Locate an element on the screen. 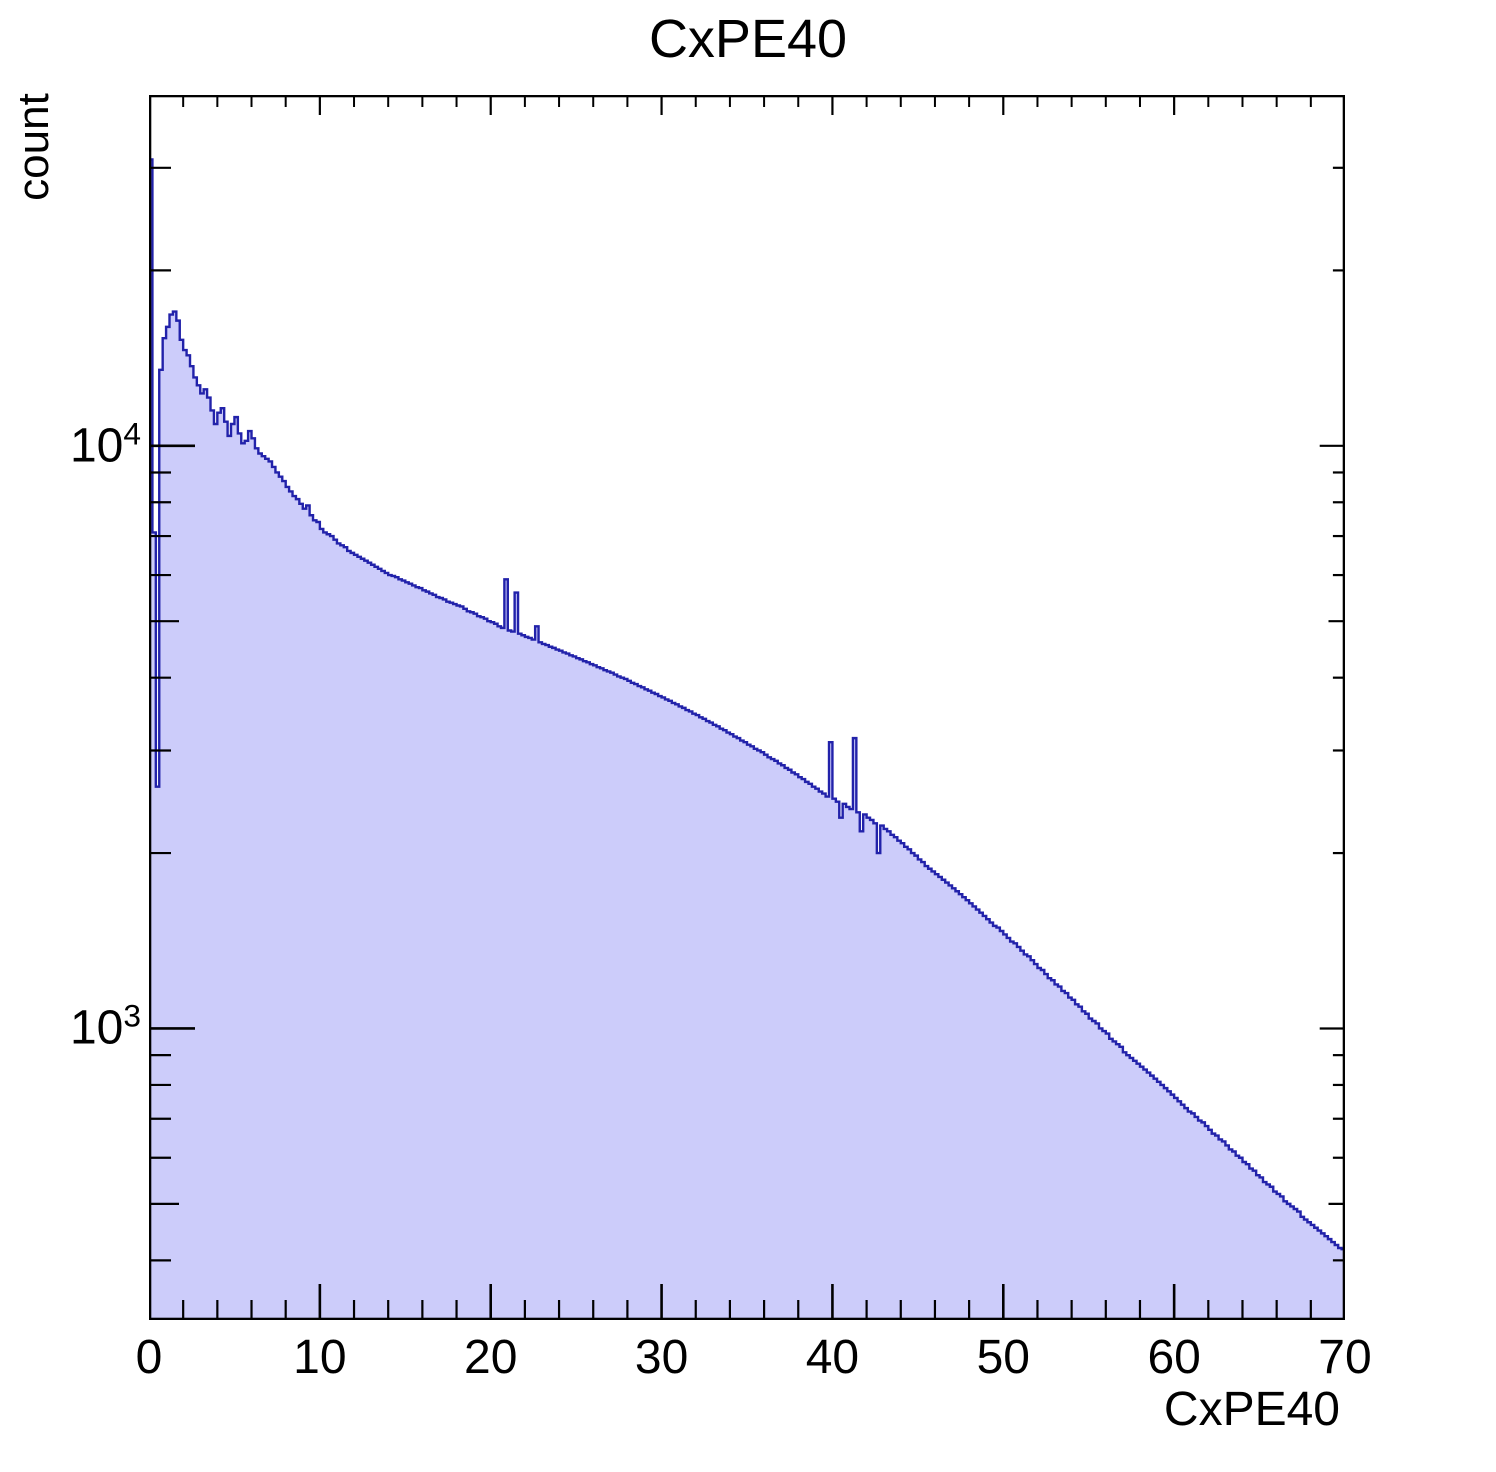 This screenshot has width=1496, height=1472. x-tick-label: 40 is located at coordinates (832, 1357).